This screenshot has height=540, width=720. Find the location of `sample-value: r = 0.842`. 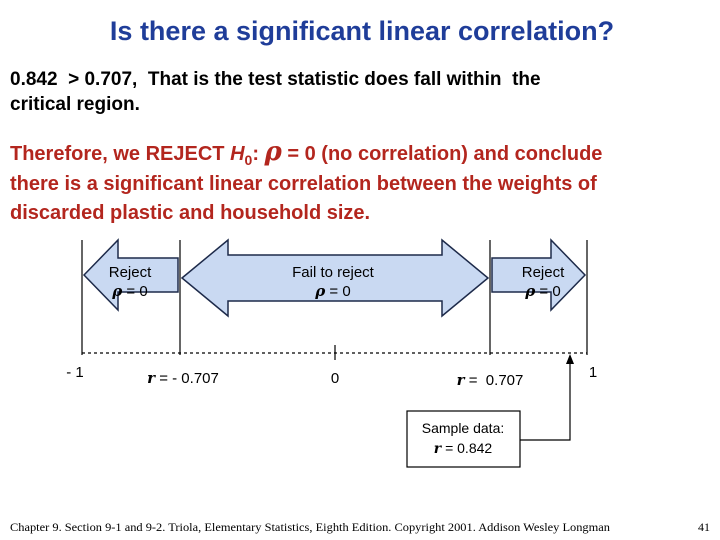

sample-value: r = 0.842 is located at coordinates (463, 448).